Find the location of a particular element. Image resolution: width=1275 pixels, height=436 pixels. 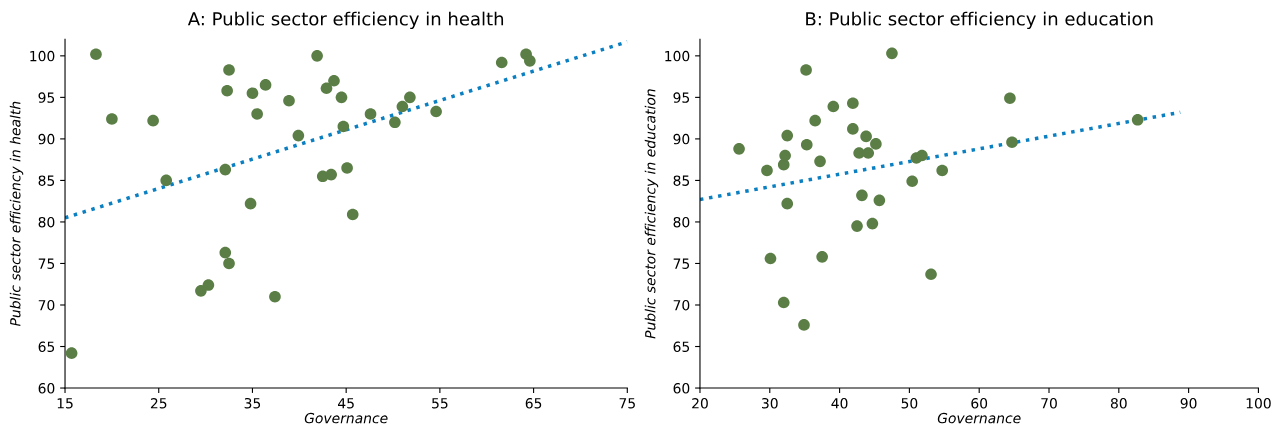

x-tick-label: 20 is located at coordinates (700, 403).